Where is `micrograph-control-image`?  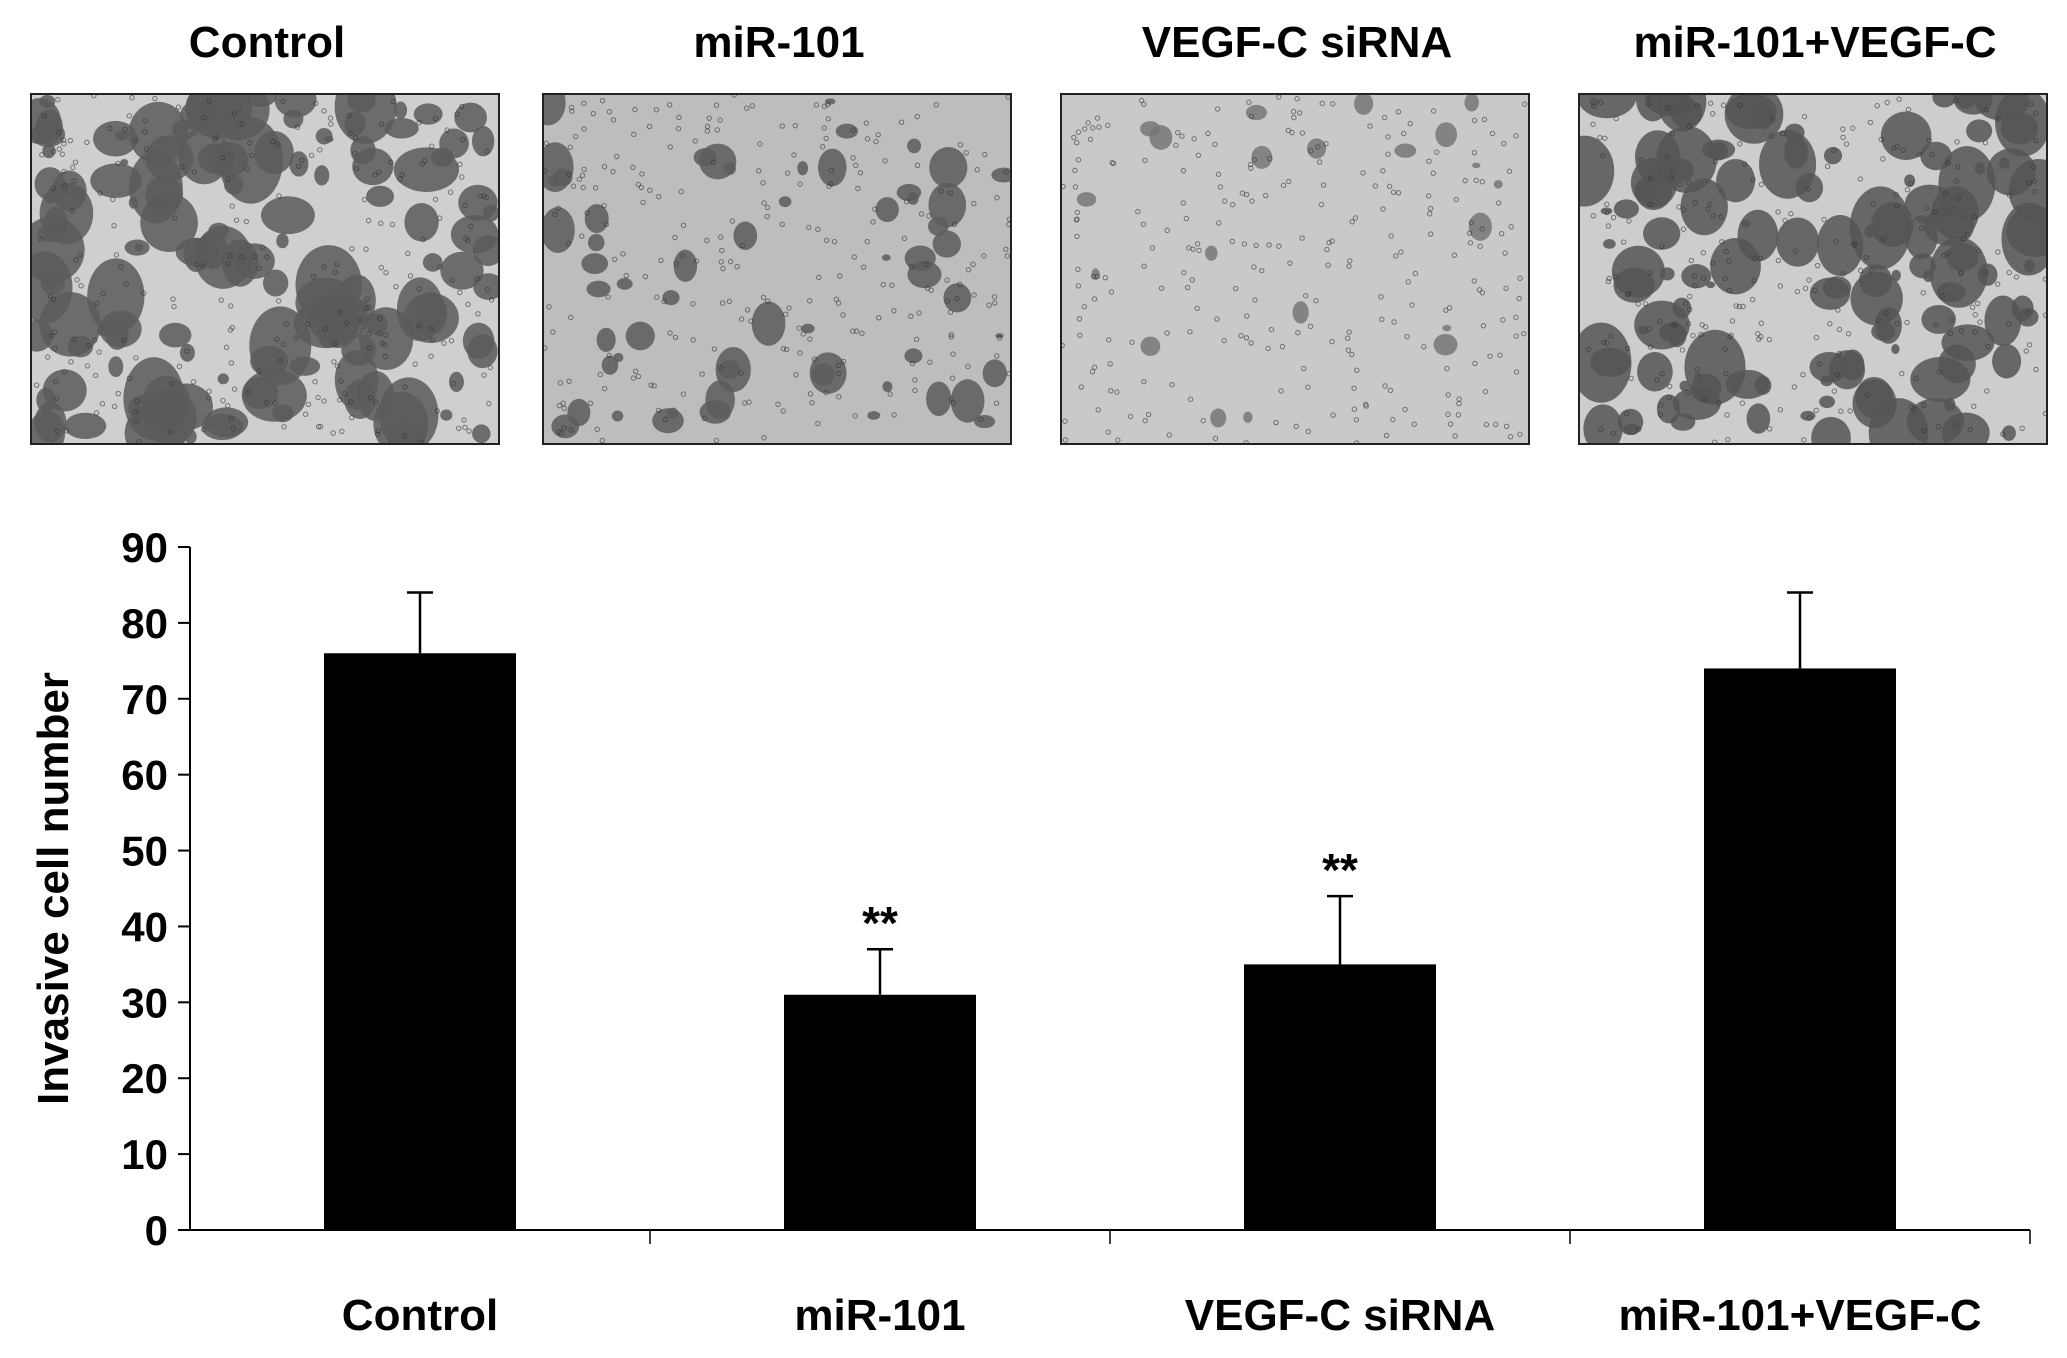 micrograph-control-image is located at coordinates (265, 269).